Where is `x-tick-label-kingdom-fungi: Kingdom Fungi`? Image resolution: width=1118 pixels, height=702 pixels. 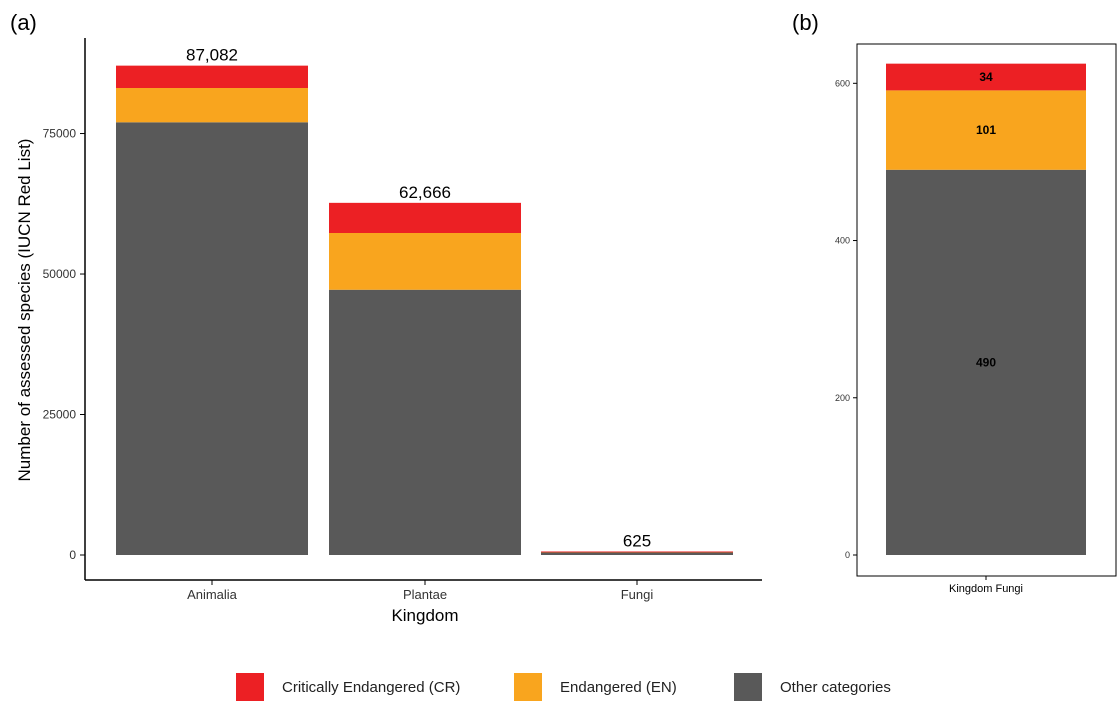
x-tick-label-kingdom-fungi: Kingdom Fungi is located at coordinates (986, 589).